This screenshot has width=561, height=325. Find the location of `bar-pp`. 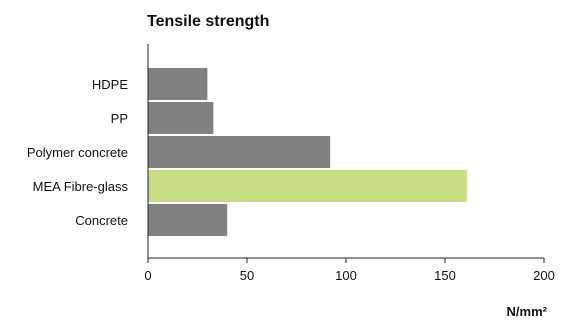

bar-pp is located at coordinates (181, 118).